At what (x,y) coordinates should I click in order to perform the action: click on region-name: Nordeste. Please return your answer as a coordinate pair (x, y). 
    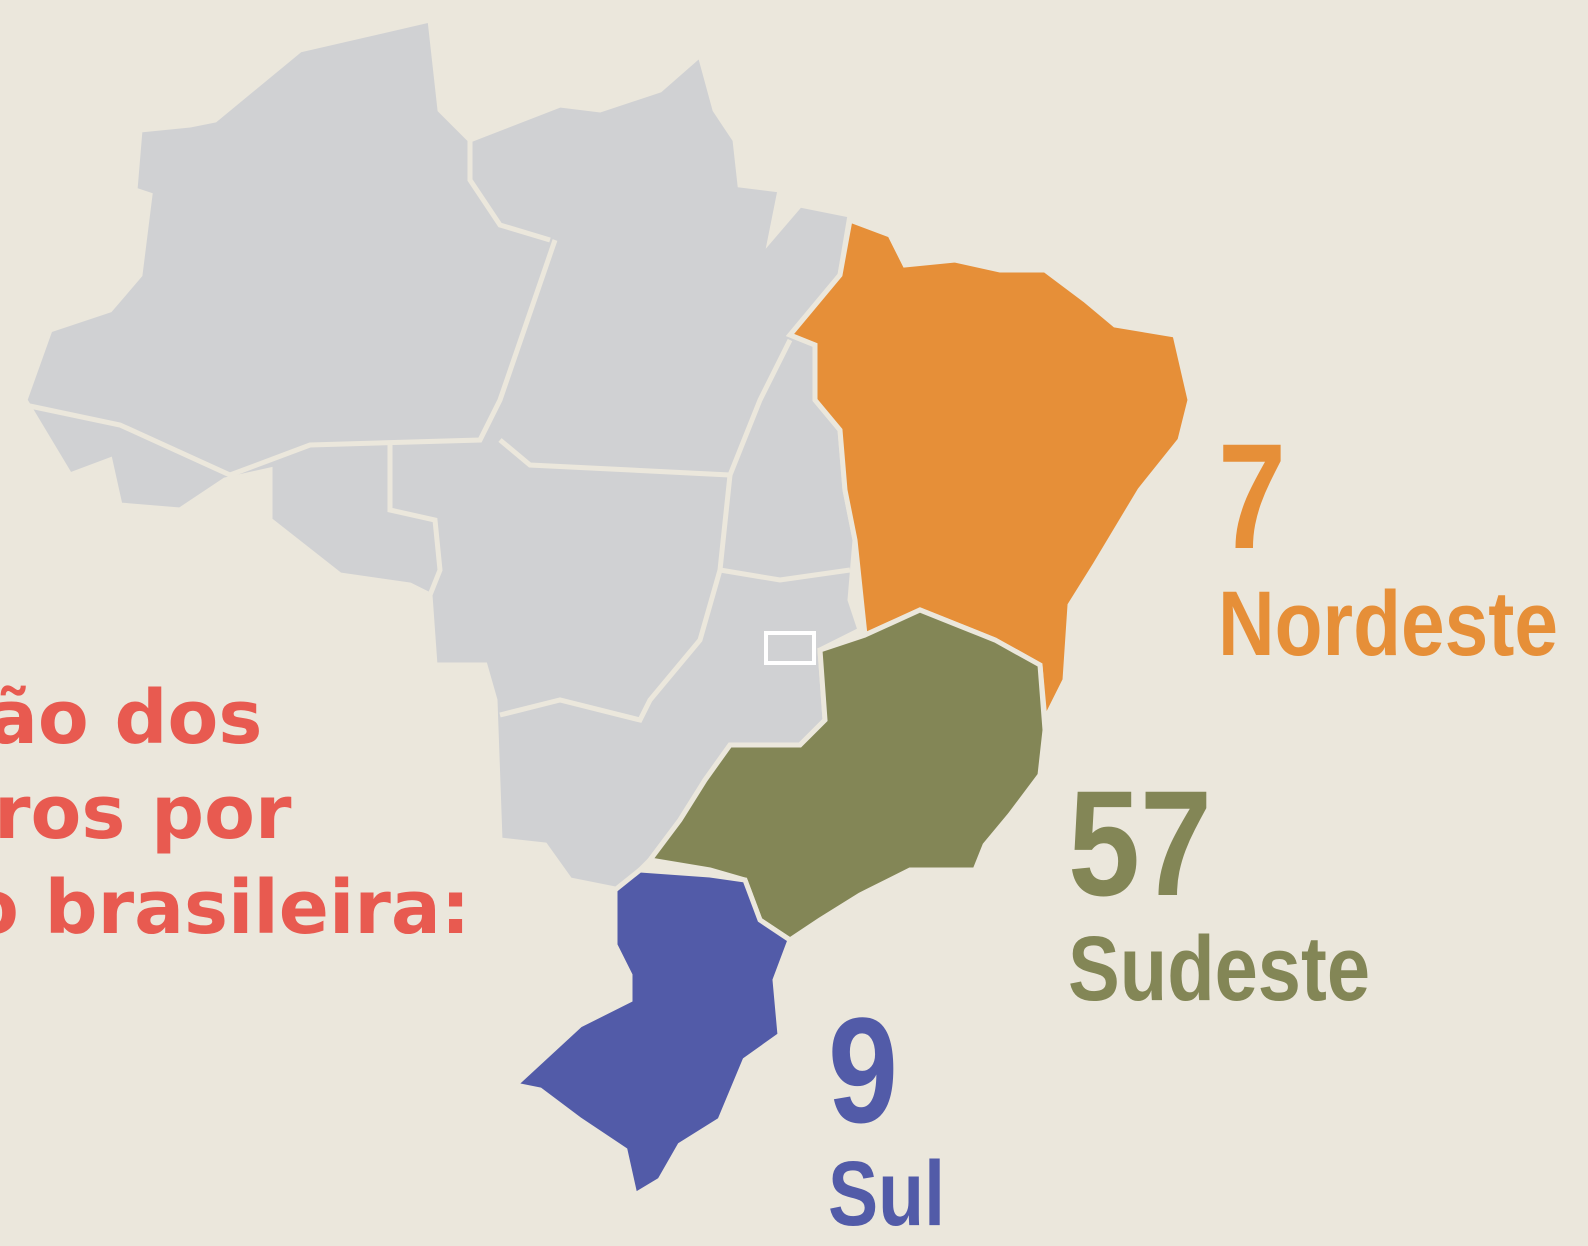
    Looking at the image, I should click on (1388, 624).